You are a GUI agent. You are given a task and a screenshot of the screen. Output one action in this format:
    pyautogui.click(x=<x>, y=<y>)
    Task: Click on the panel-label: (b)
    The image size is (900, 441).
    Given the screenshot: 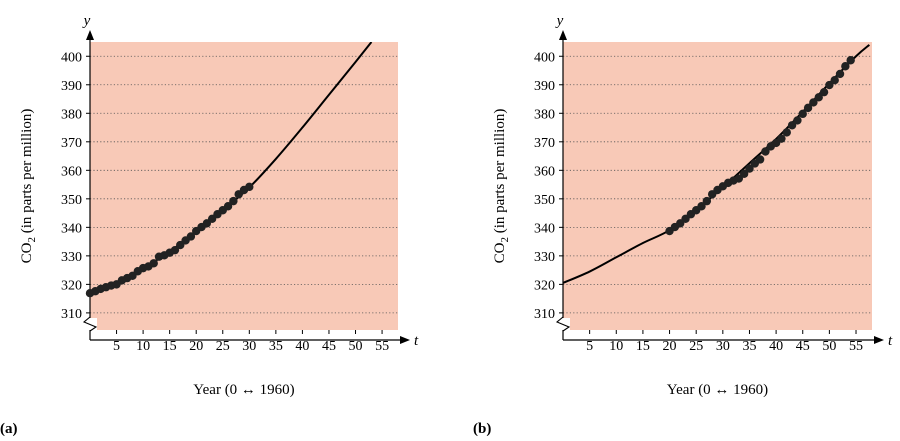 What is the action you would take?
    pyautogui.click(x=482, y=429)
    